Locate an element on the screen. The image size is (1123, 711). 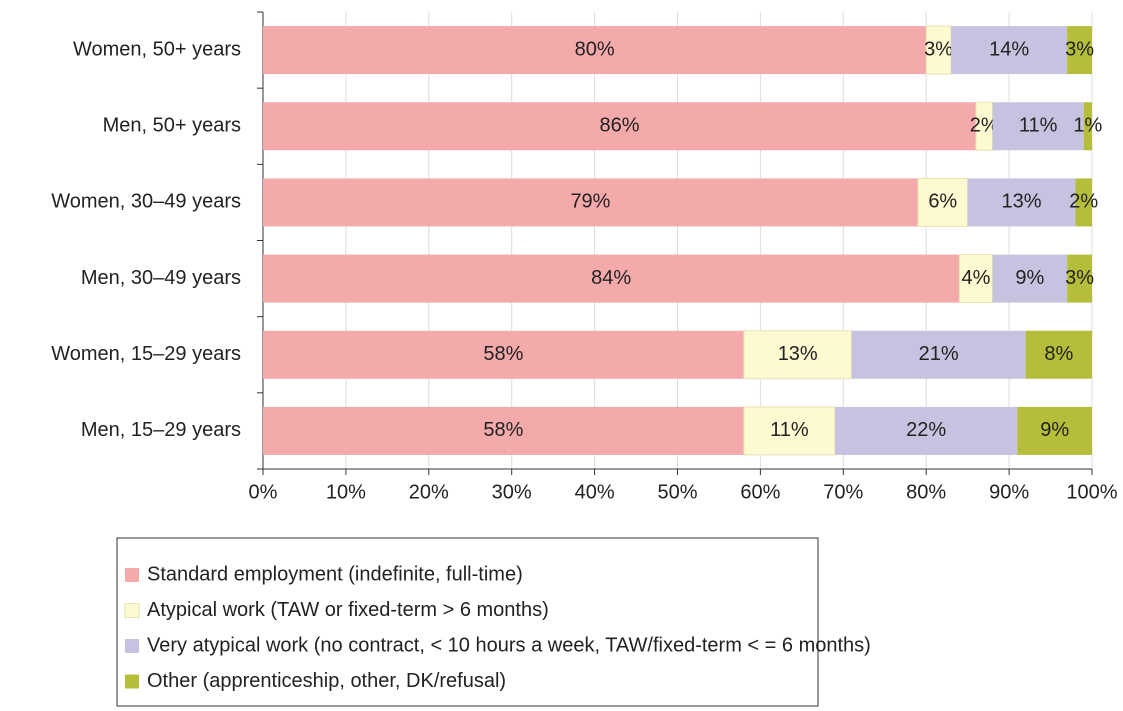
data-label: 6% is located at coordinates (942, 202).